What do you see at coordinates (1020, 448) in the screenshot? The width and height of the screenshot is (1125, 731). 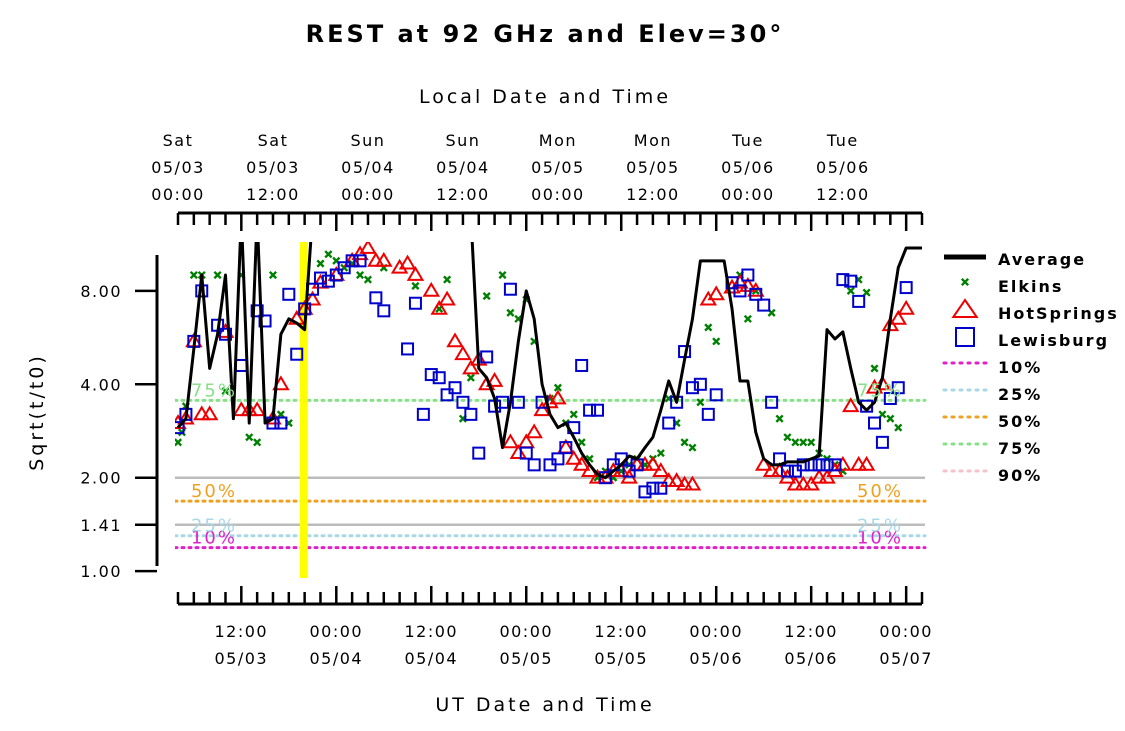 I see `legend-label: 75%` at bounding box center [1020, 448].